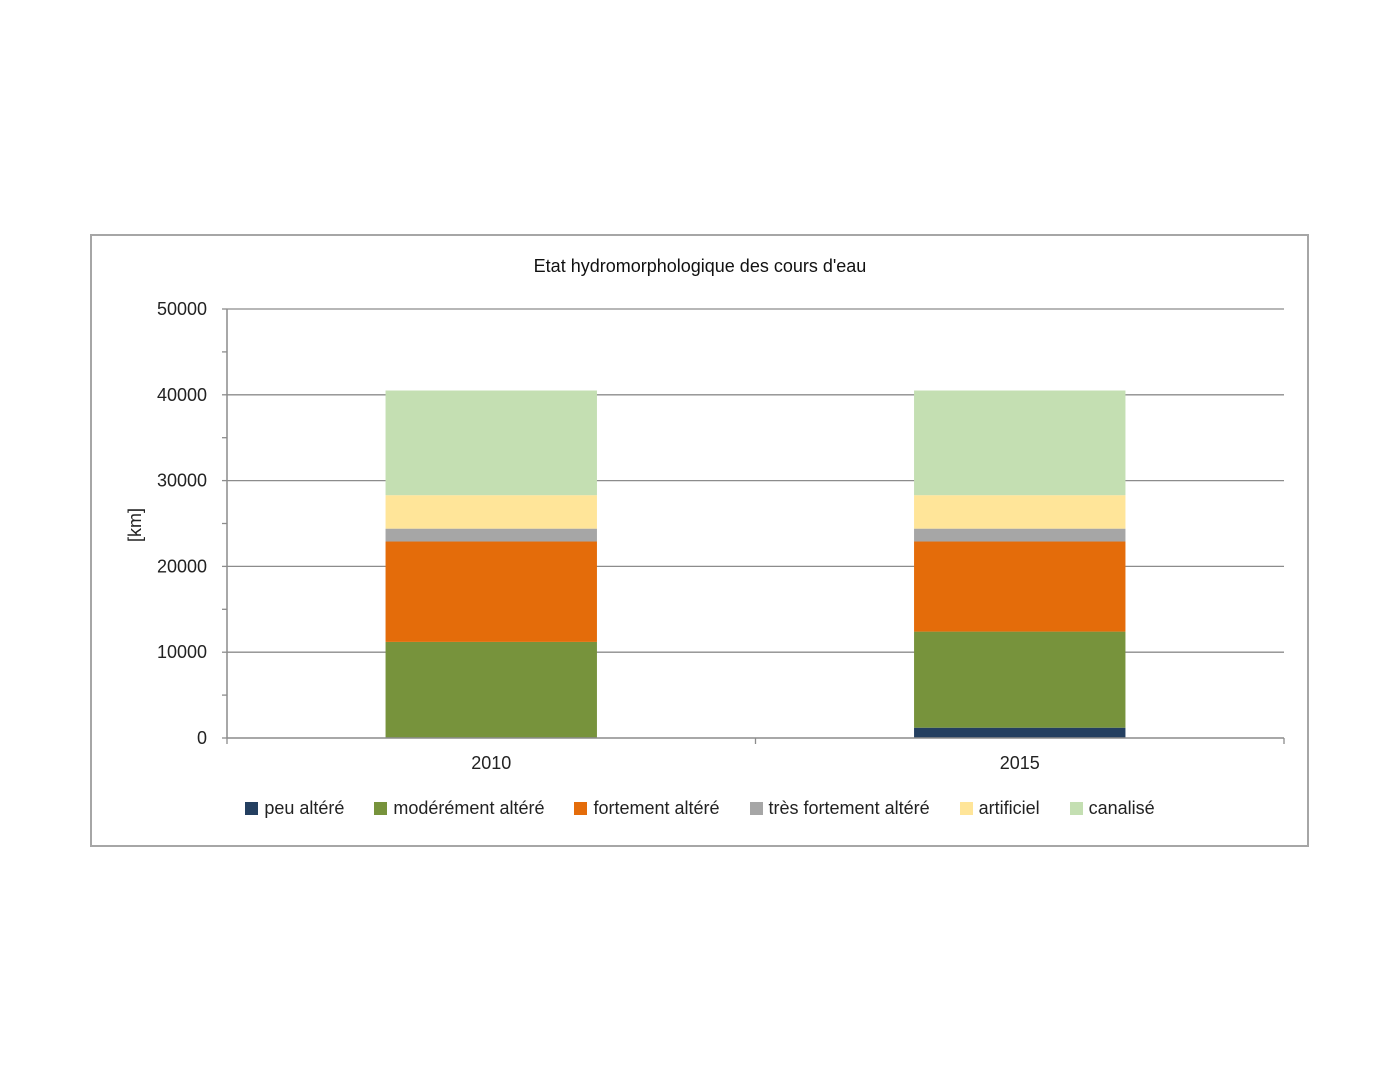 The width and height of the screenshot is (1400, 1082). Describe the element at coordinates (1009, 808) in the screenshot. I see `legend-label: artificiel` at that location.